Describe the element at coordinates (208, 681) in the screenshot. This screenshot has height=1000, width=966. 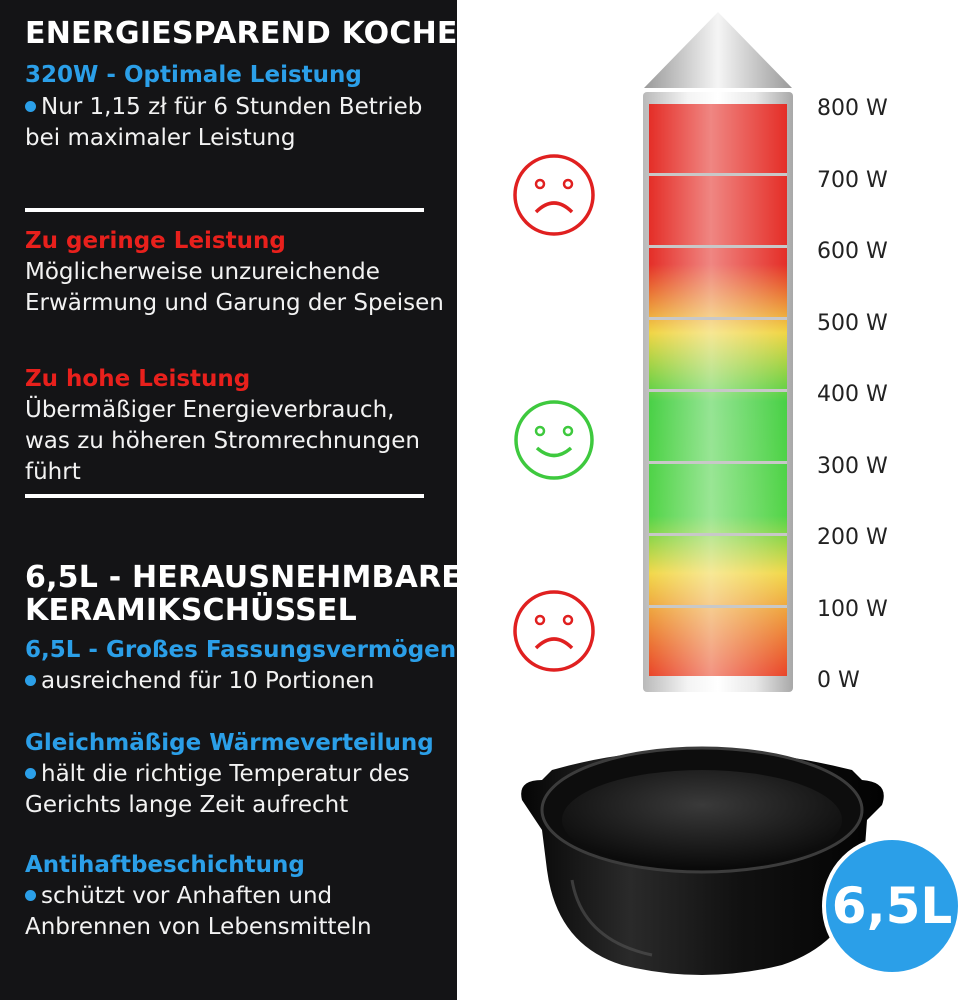
I see `capacity-text: ausreichend für 10 Portionen` at that location.